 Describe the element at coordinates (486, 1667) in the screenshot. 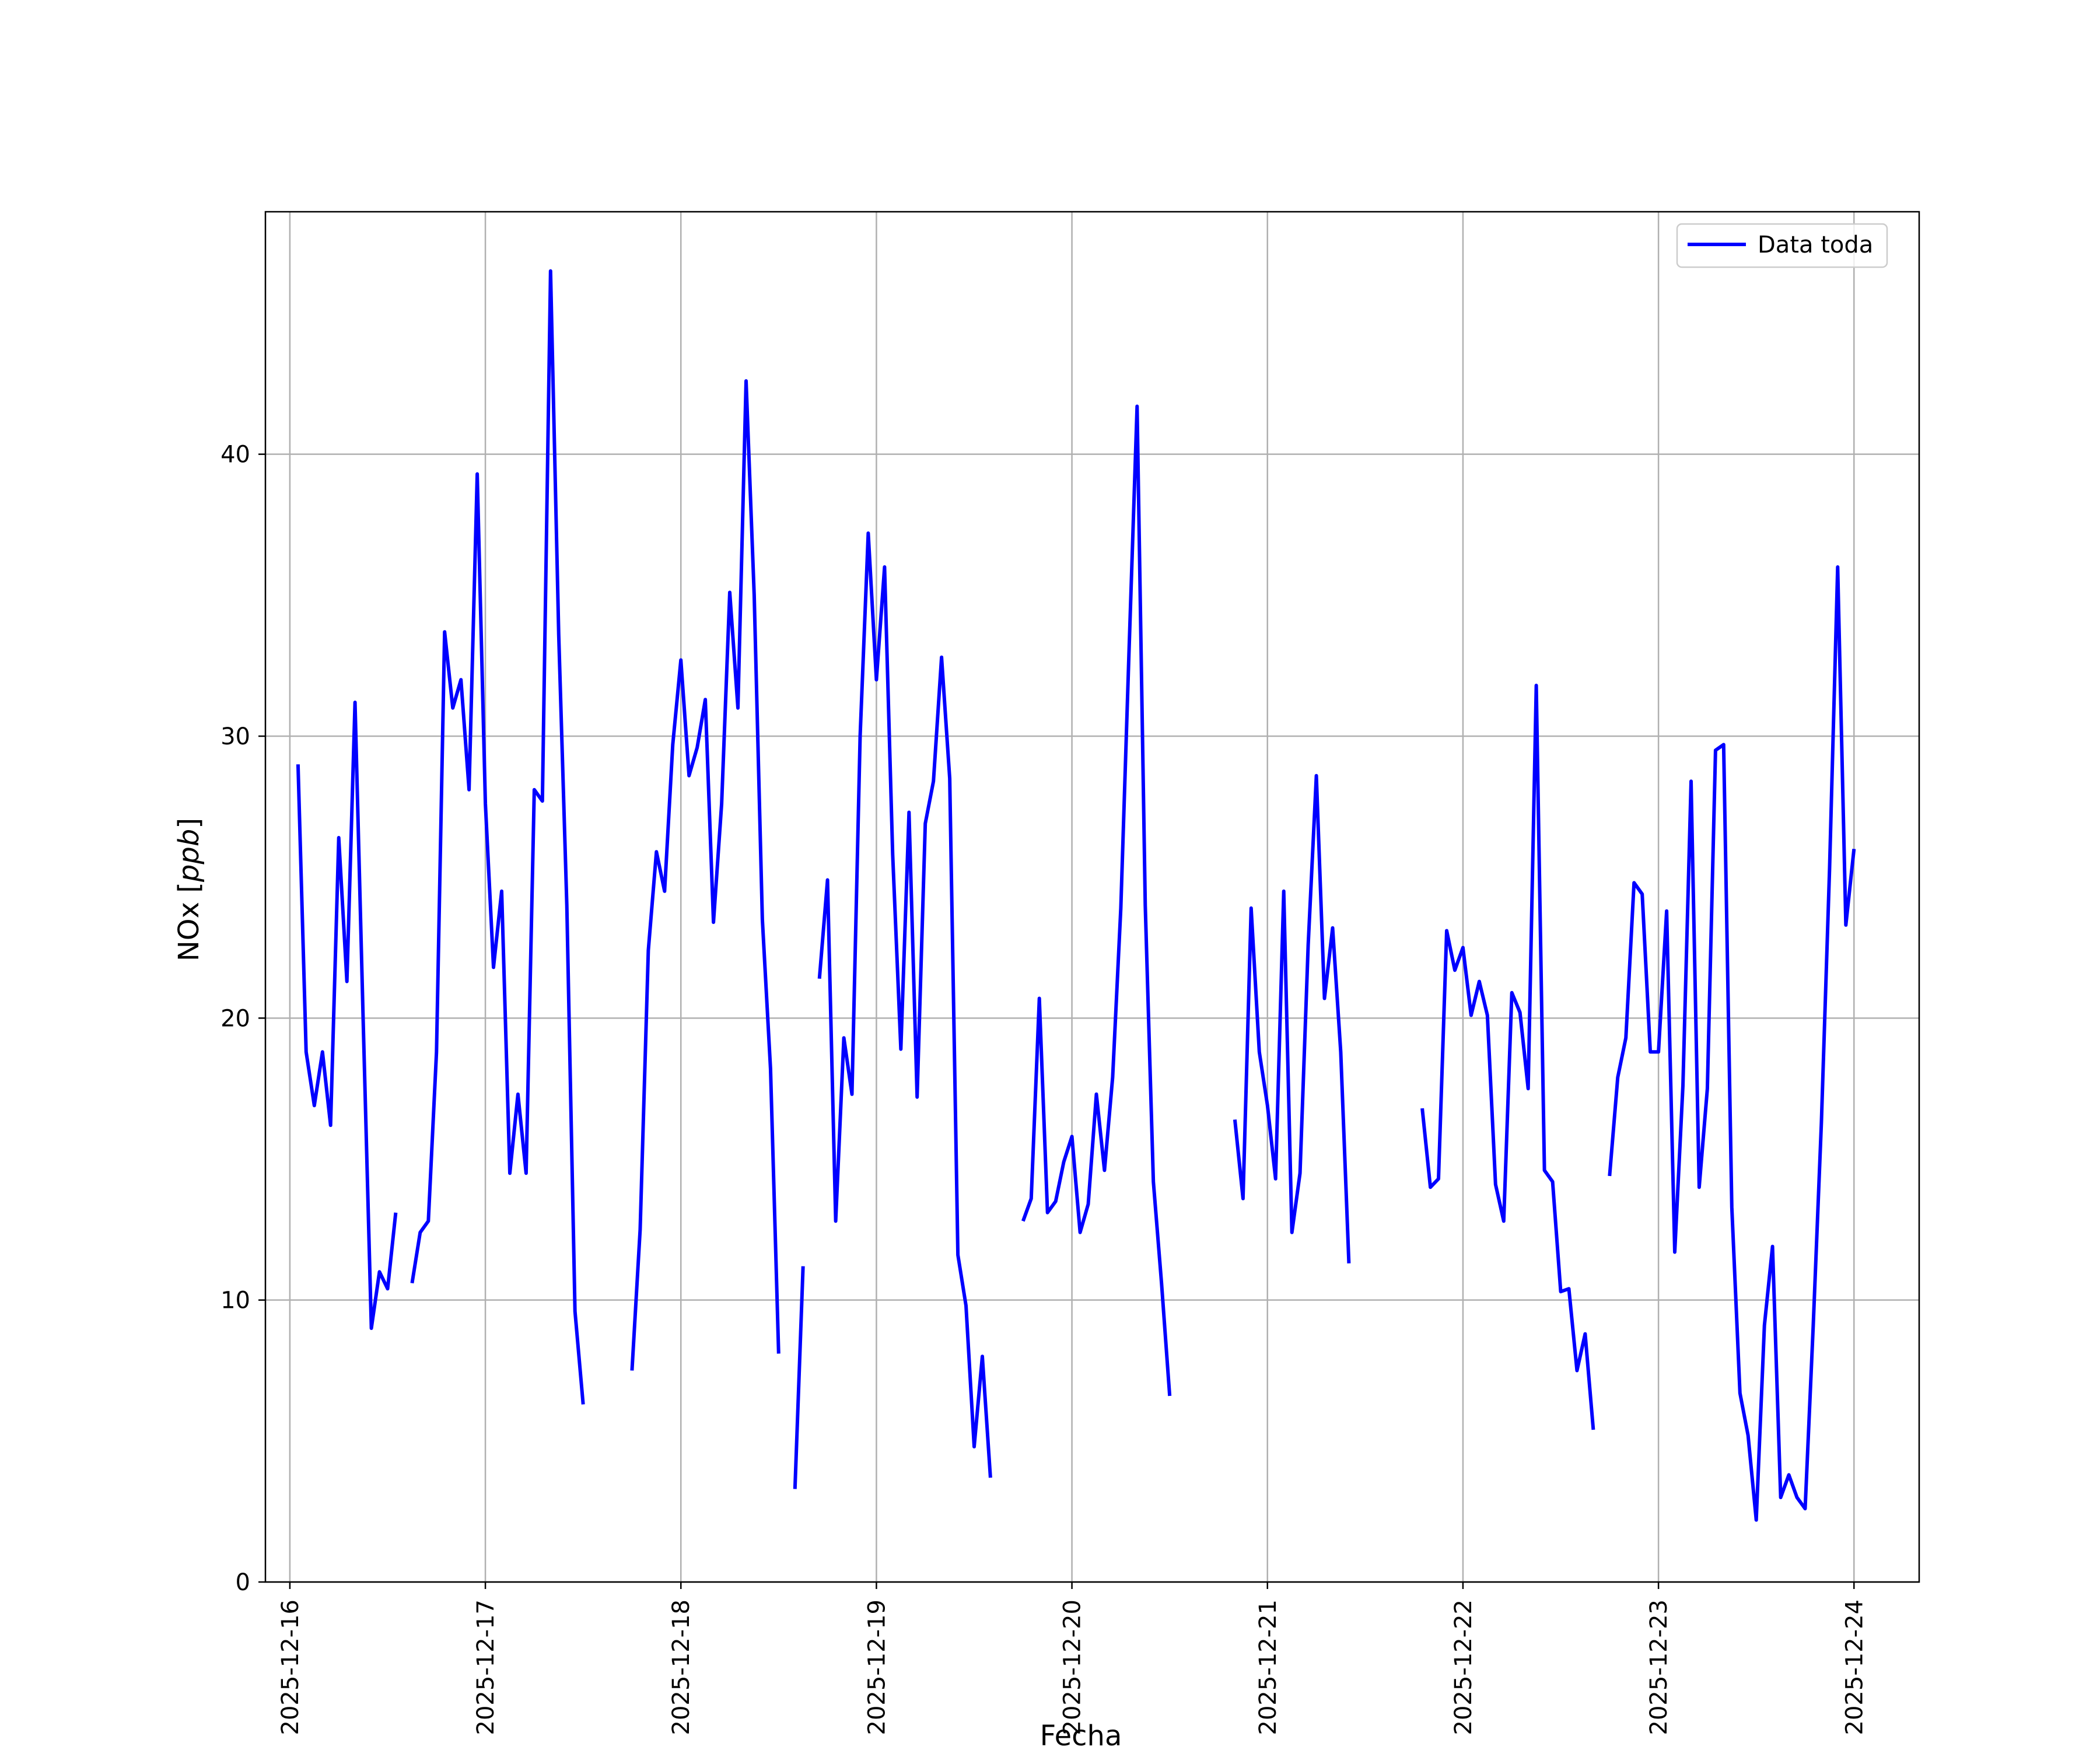

I see `x-tick-label: 2025-12-17` at that location.